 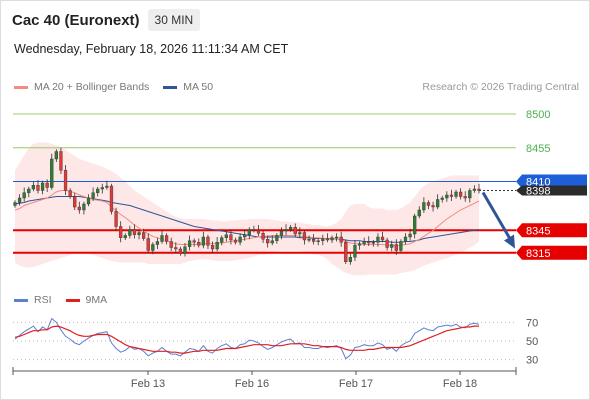 What do you see at coordinates (76, 20) in the screenshot?
I see `instrument-title: Cac 40 (Euronext)` at bounding box center [76, 20].